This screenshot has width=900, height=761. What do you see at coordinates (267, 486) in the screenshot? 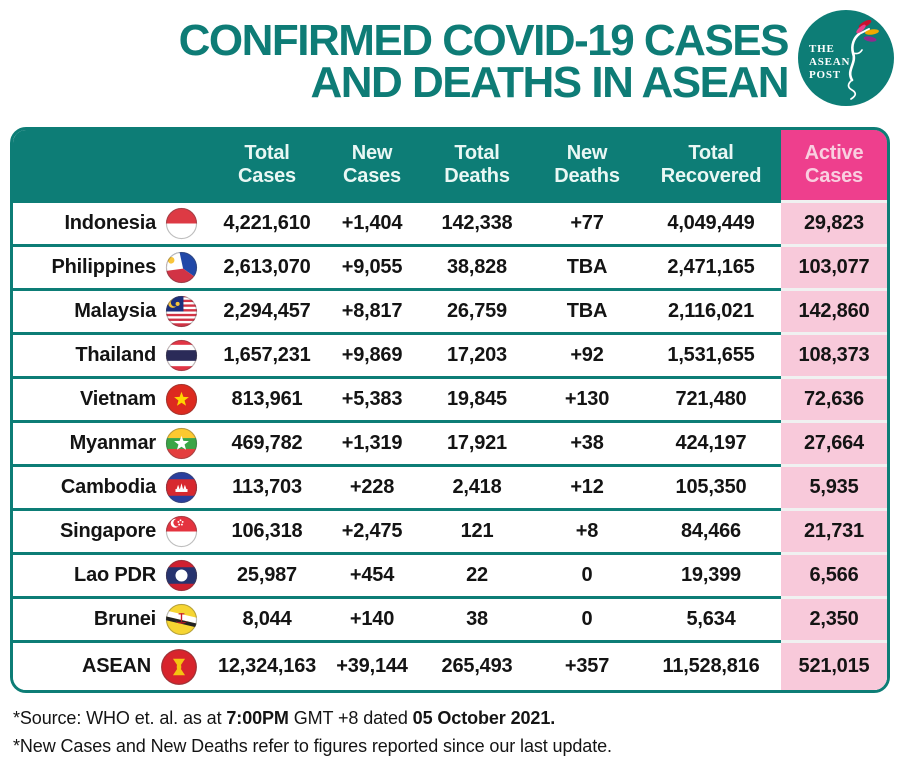
I see `total-cases-value: 113,703` at bounding box center [267, 486].